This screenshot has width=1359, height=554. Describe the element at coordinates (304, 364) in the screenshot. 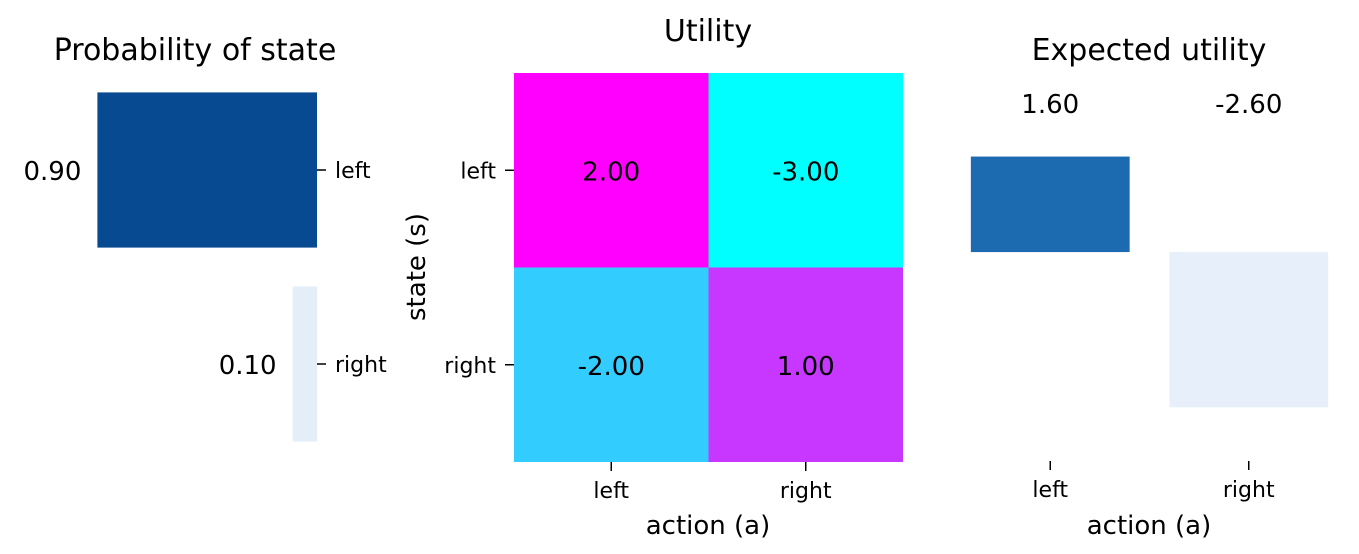

I see `probability-bar-right` at that location.